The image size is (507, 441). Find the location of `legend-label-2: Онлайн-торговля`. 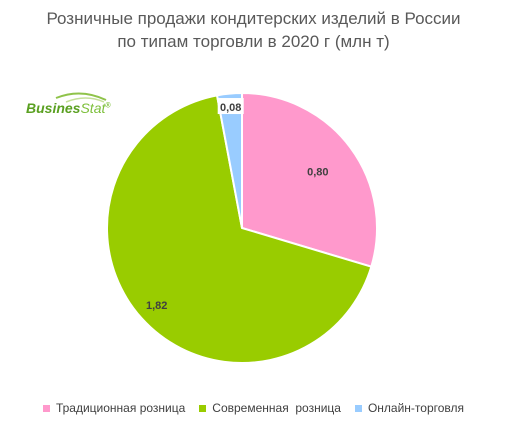

legend-label-2: Онлайн-торговля is located at coordinates (416, 408).